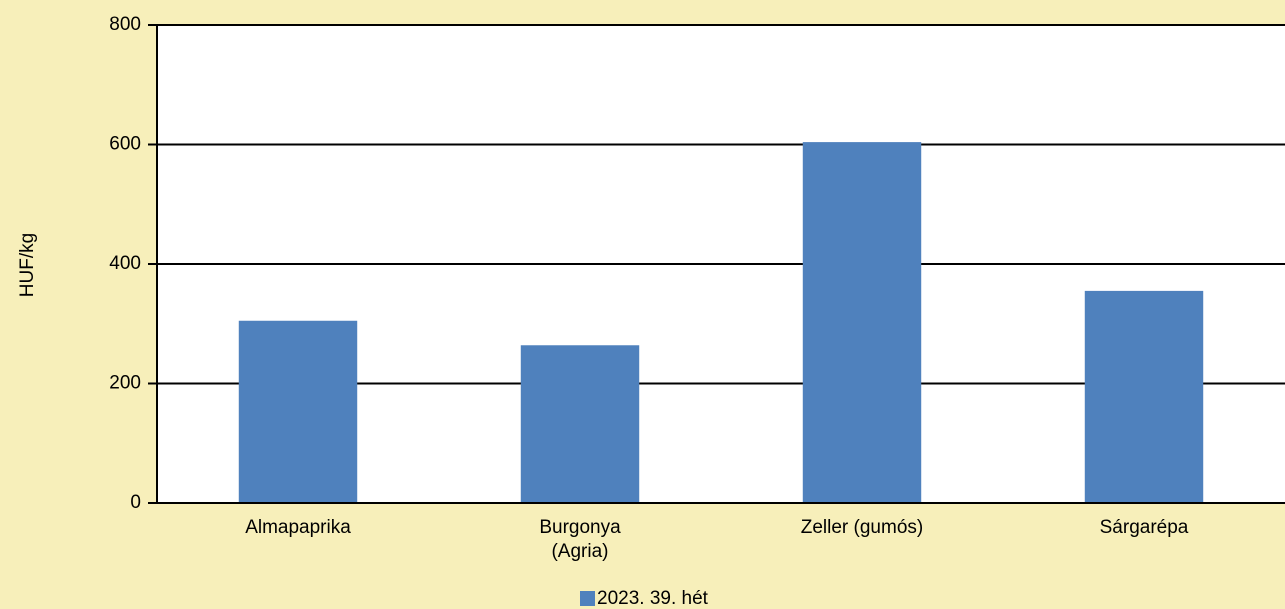 This screenshot has width=1285, height=609. I want to click on x-tick-label: Zeller (gumós), so click(862, 527).